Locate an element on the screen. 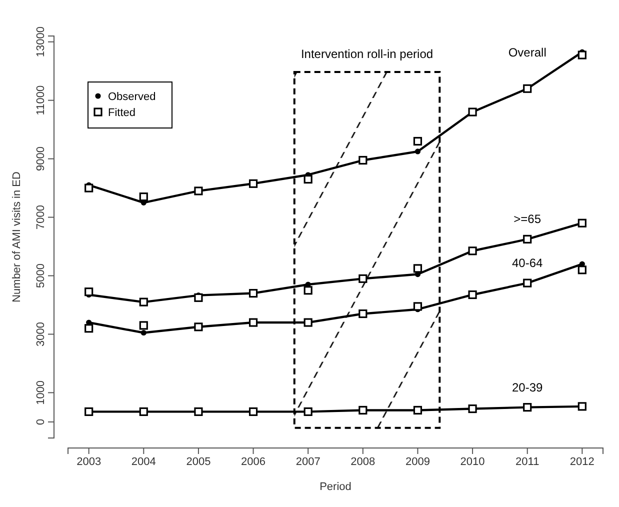 This screenshot has width=619, height=507. y-tick-label: 5000 is located at coordinates (41, 275).